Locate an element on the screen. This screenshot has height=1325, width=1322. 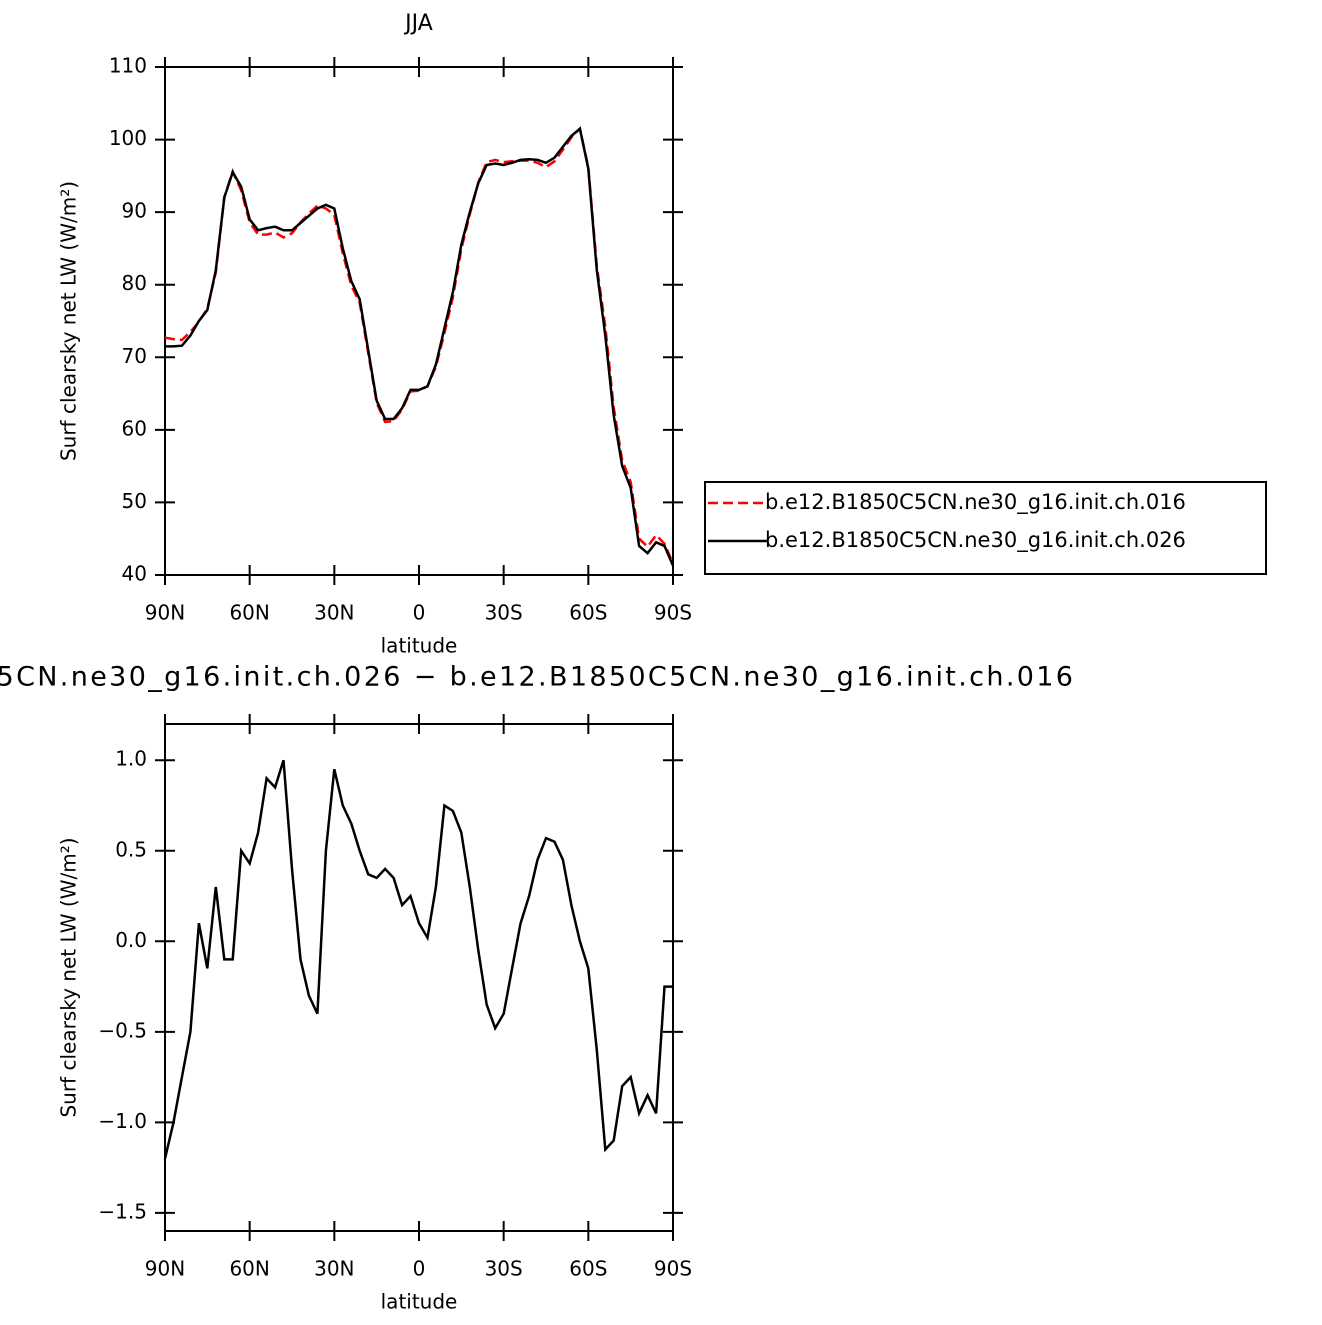
y-tick-label: −1.0 is located at coordinates (122, 1121).